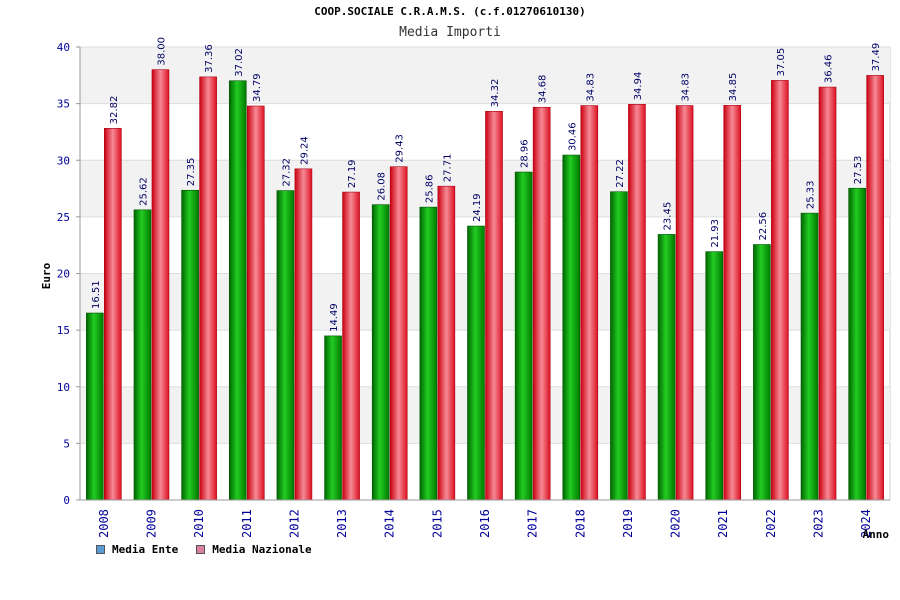 The width and height of the screenshot is (900, 600). What do you see at coordinates (866, 523) in the screenshot?
I see `x-tick-label: 2024` at bounding box center [866, 523].